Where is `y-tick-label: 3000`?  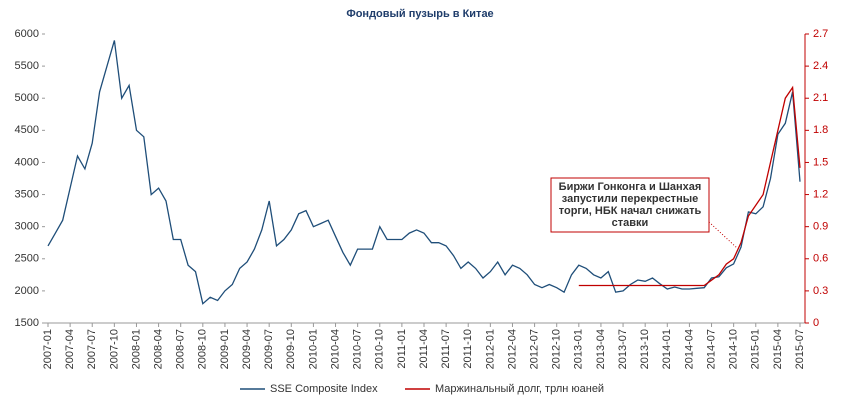
y-tick-label: 3000 is located at coordinates (27, 227).